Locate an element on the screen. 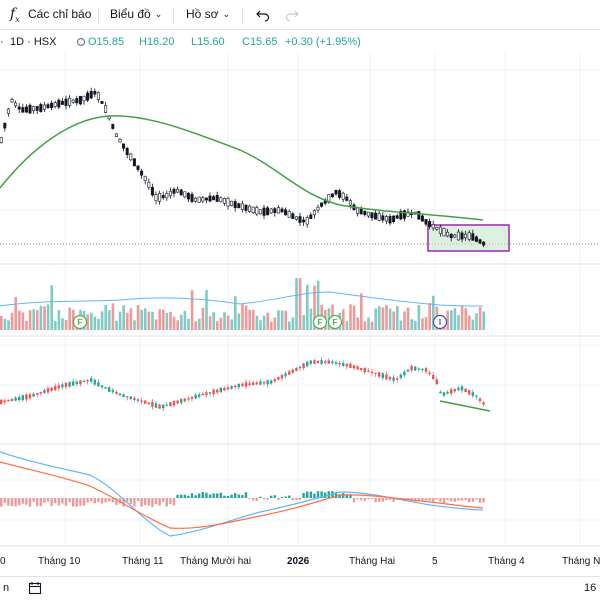  chart-type-label: Biểu đồ is located at coordinates (130, 14).